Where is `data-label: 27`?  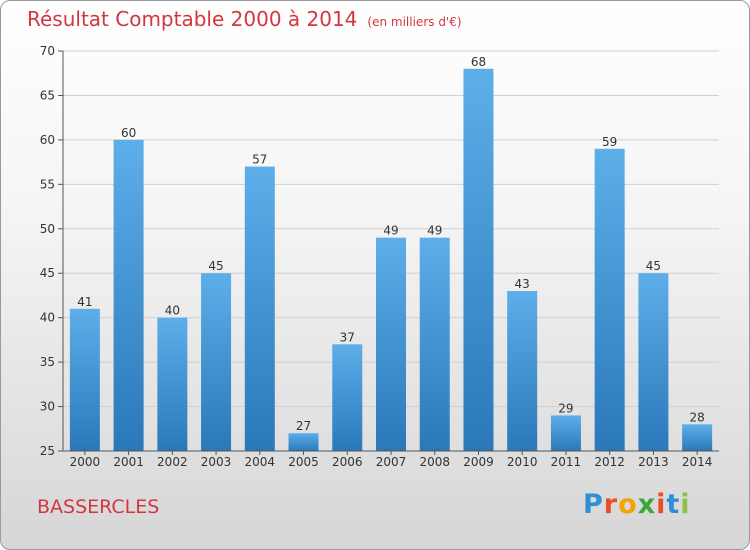 data-label: 27 is located at coordinates (303, 426).